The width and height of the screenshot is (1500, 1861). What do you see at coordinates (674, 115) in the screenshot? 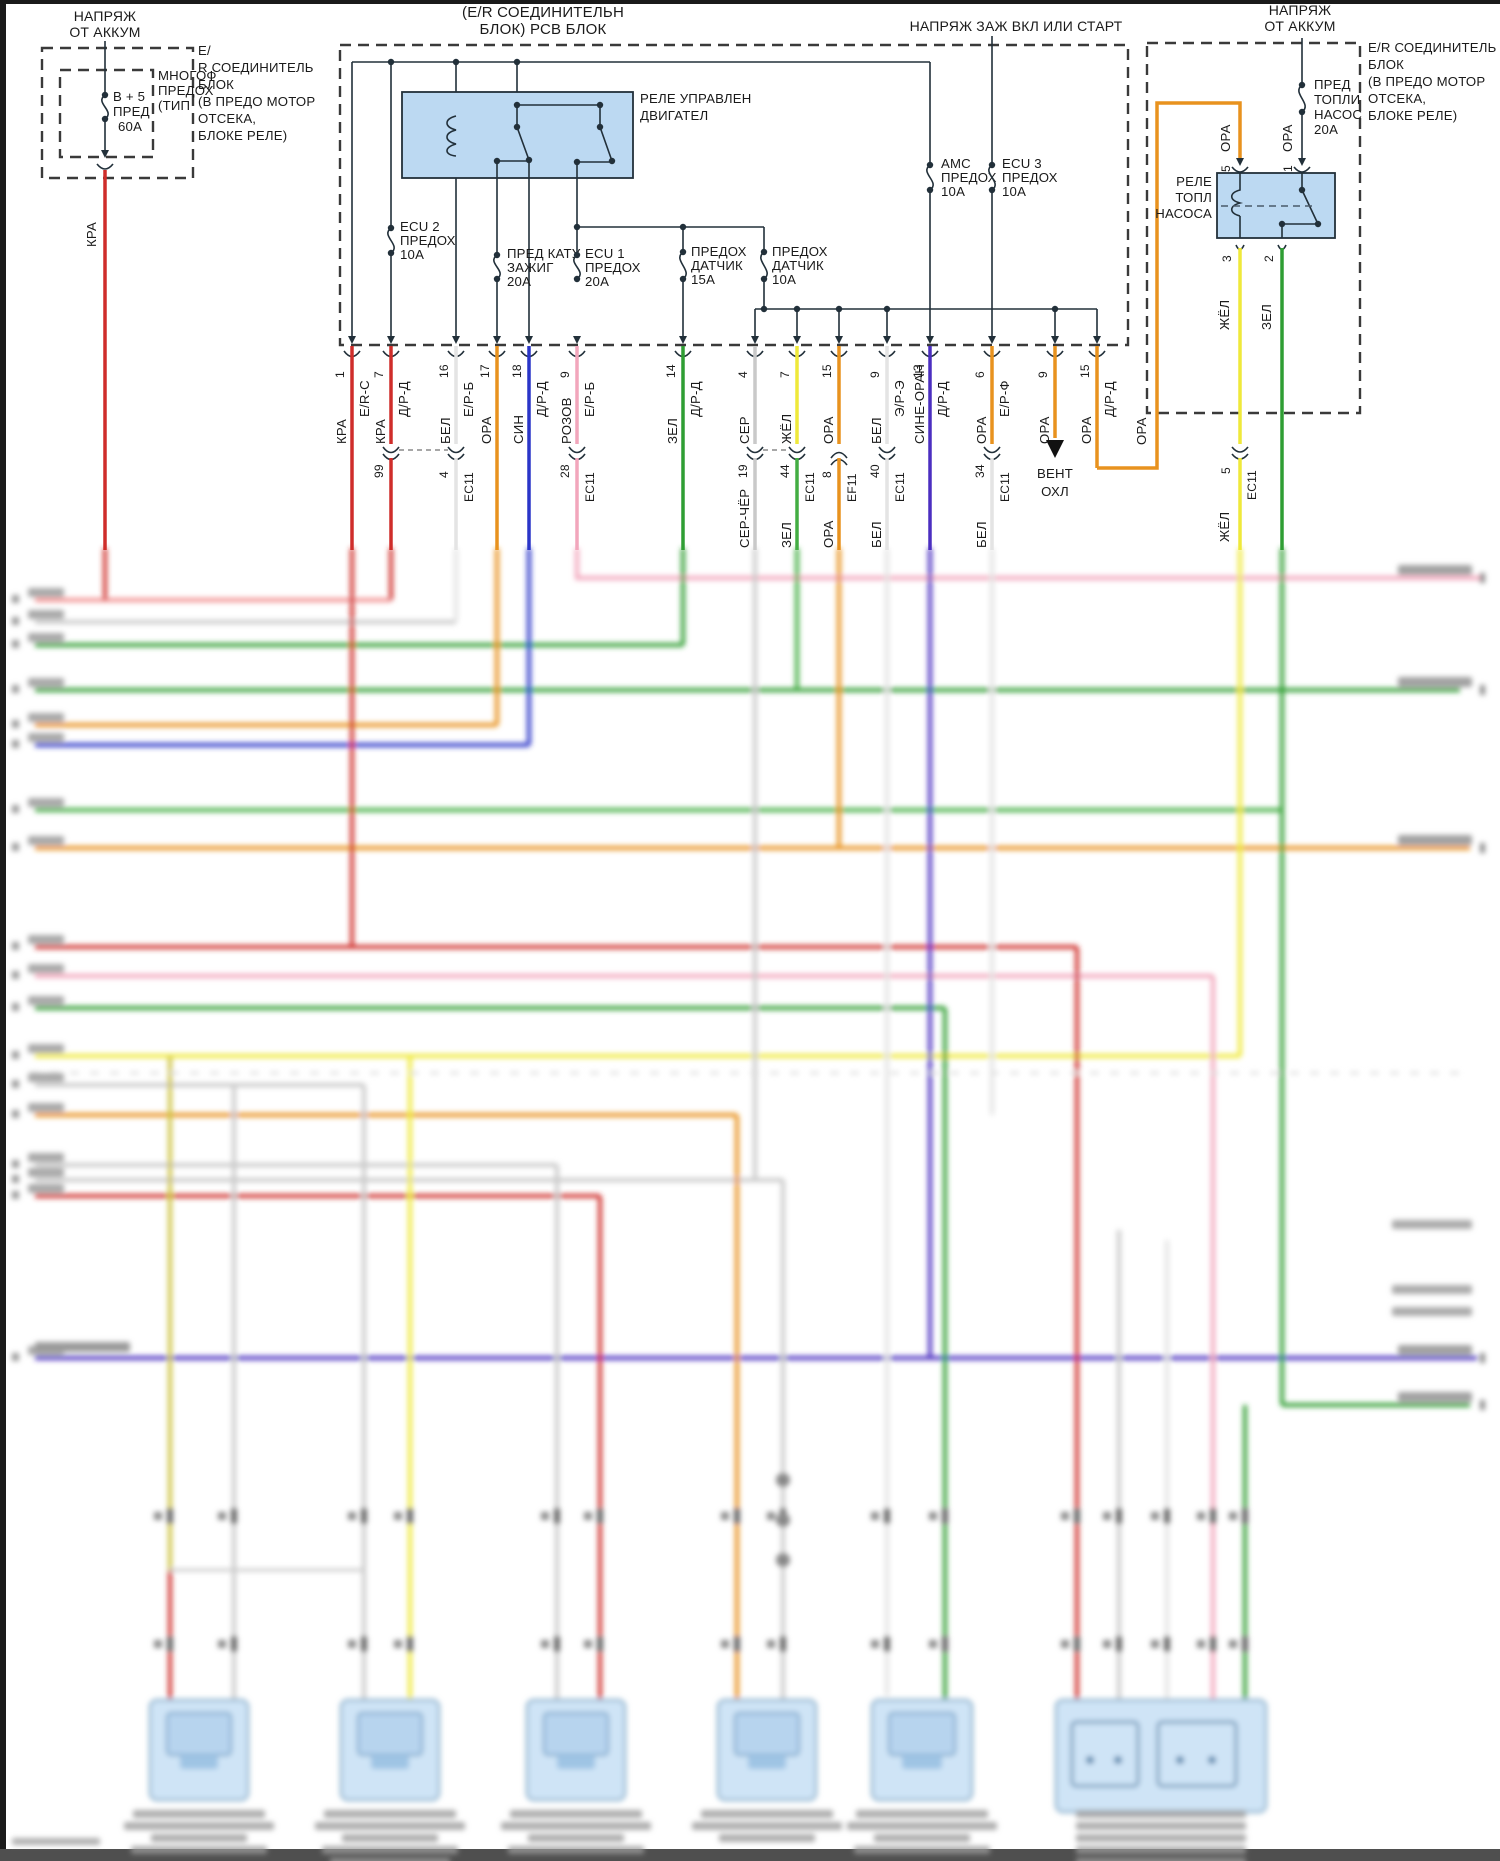
I see `svg-text: ДВИГАТЕЛ` at bounding box center [674, 115].